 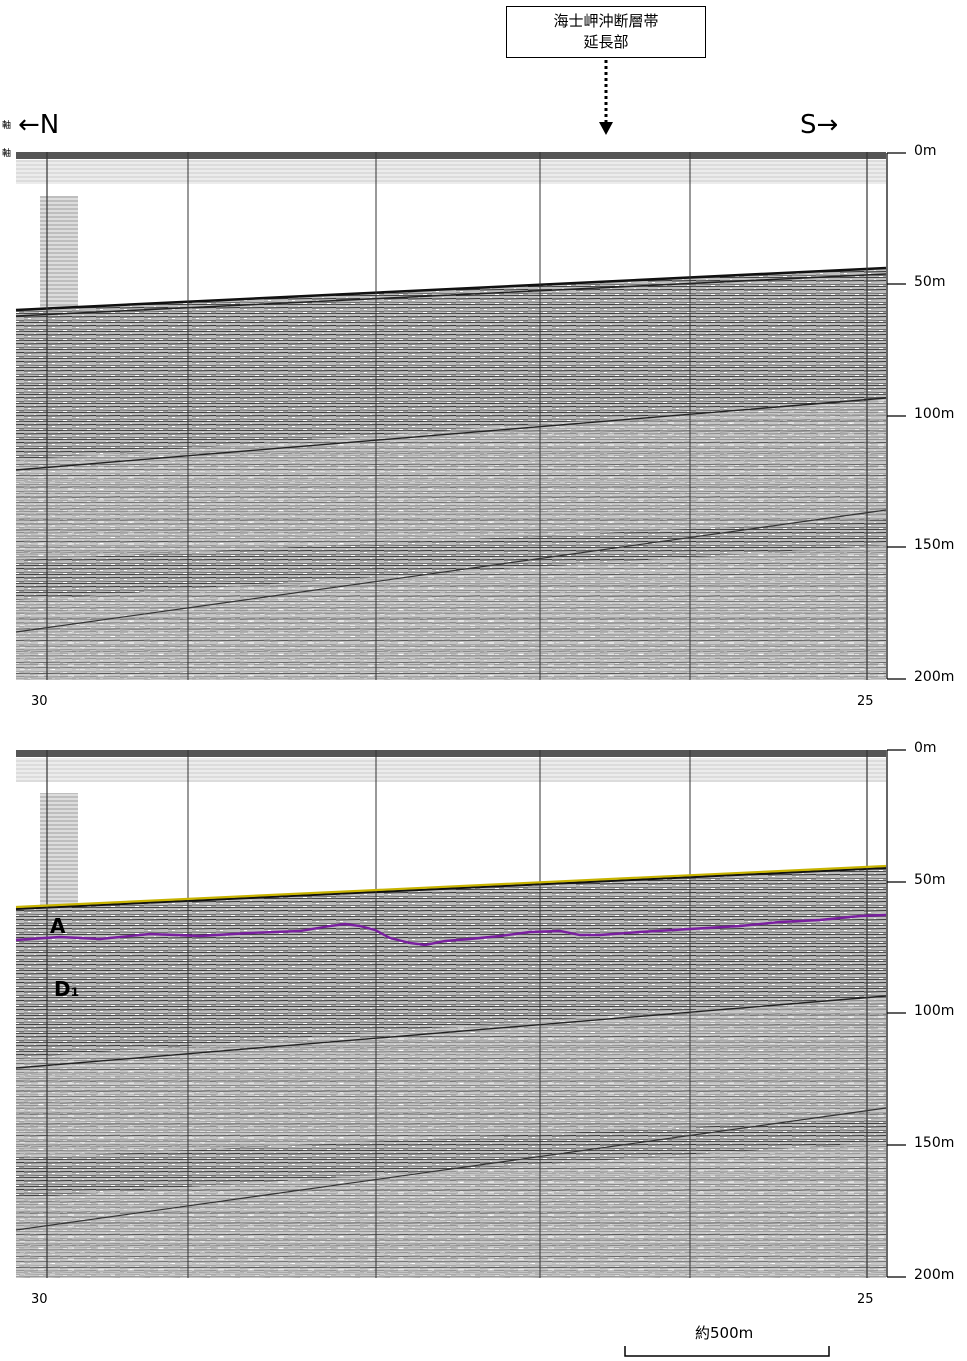 I want to click on upper-depth-150m: 150m, so click(x=934, y=545).